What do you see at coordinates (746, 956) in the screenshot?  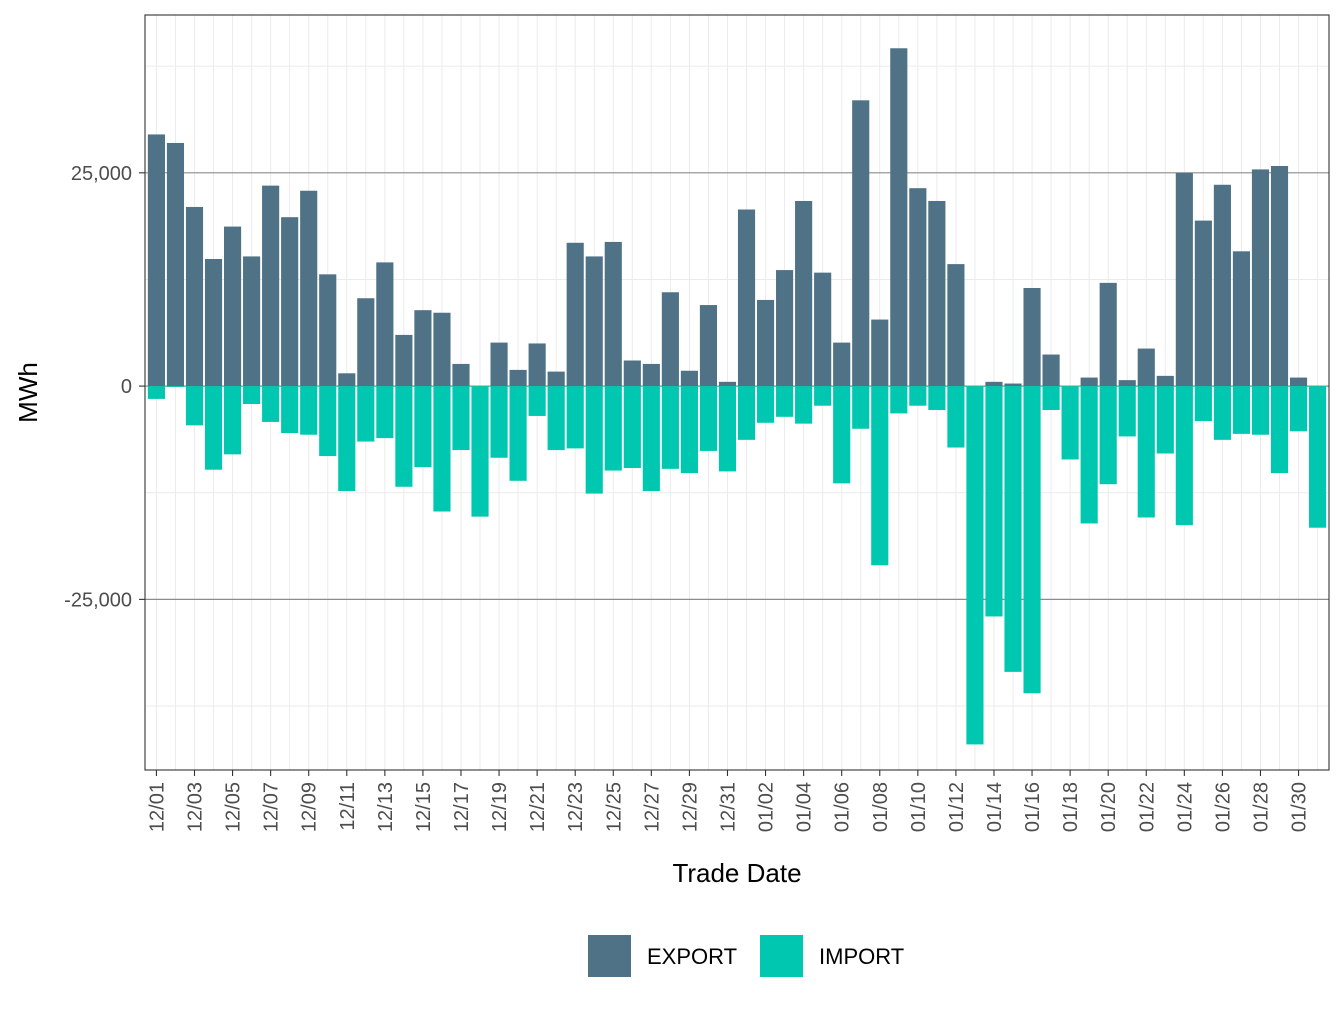 I see `legend: EXPORT IMPORT` at bounding box center [746, 956].